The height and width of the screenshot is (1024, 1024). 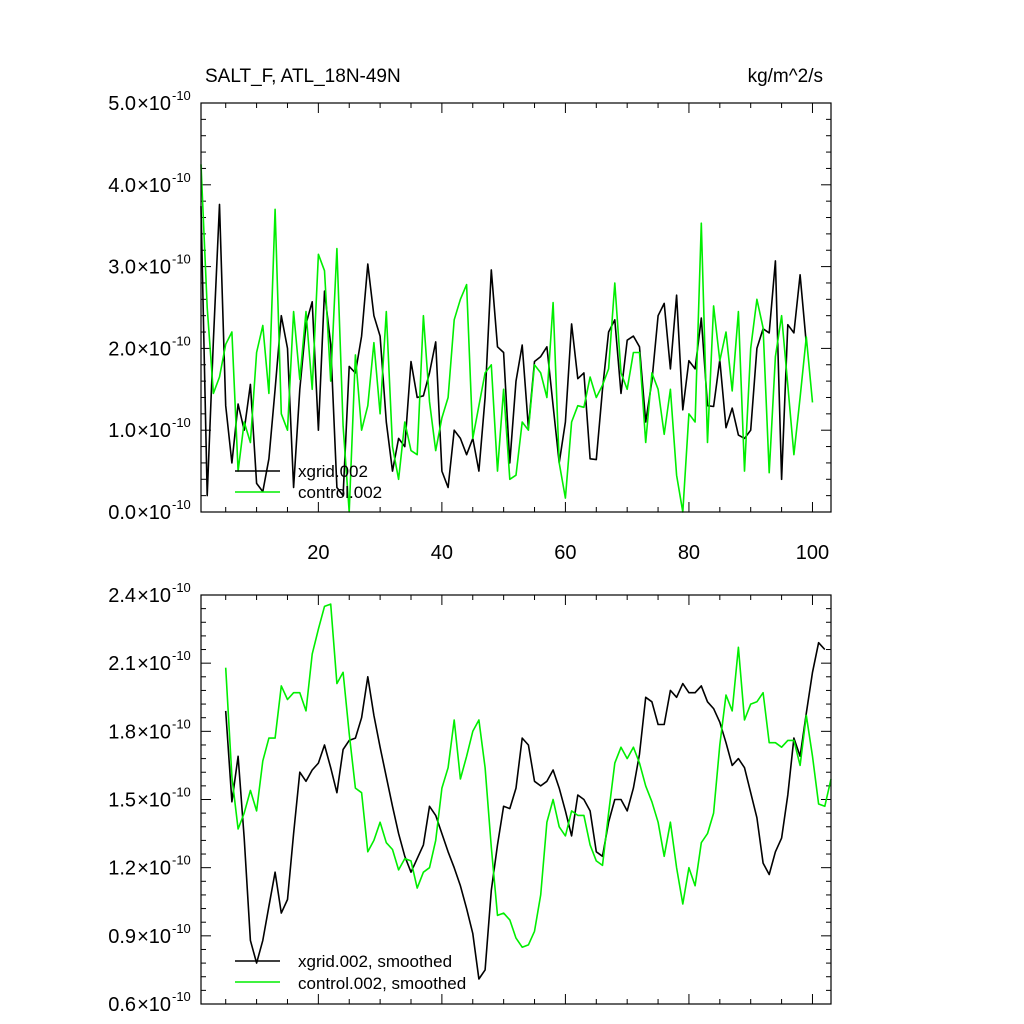 I want to click on top-x-tick-labels: 20 40 60 80 100, so click(x=568, y=553).